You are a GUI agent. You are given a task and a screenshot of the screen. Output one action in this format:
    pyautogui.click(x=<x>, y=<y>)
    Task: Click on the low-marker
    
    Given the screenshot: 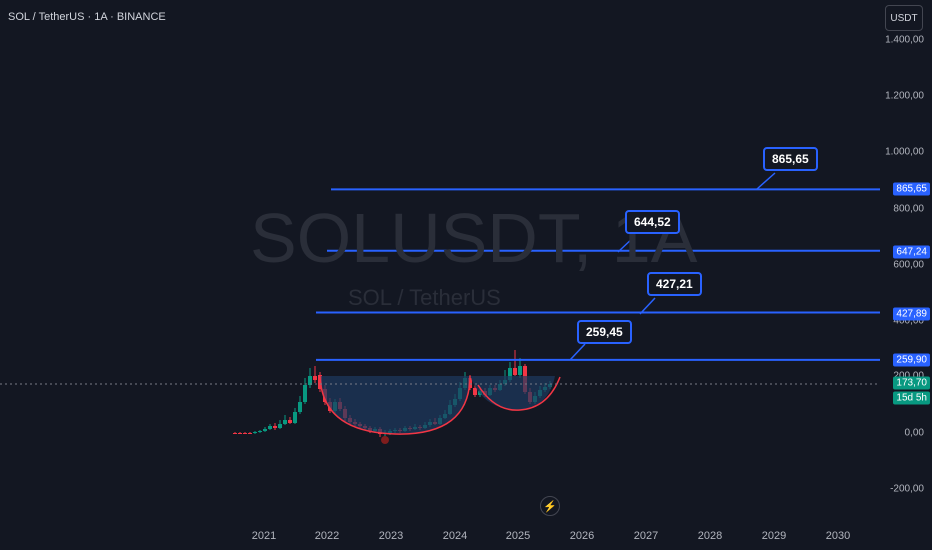 What is the action you would take?
    pyautogui.click(x=385, y=440)
    